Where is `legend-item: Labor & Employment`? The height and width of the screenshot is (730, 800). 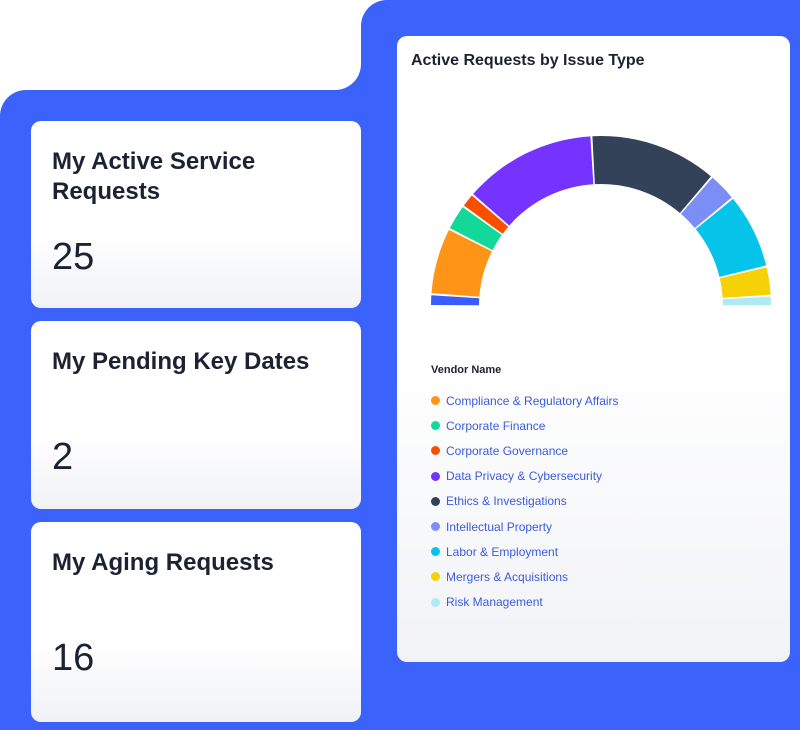
legend-item: Labor & Employment is located at coordinates (525, 551).